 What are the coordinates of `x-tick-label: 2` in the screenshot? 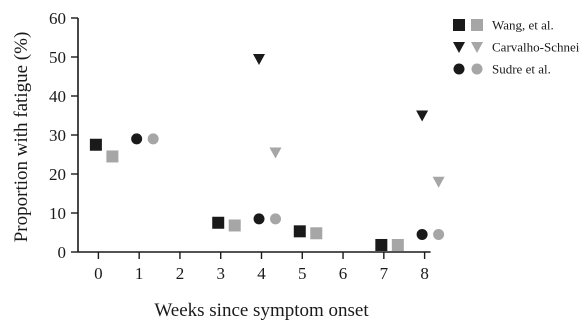 It's located at (180, 273).